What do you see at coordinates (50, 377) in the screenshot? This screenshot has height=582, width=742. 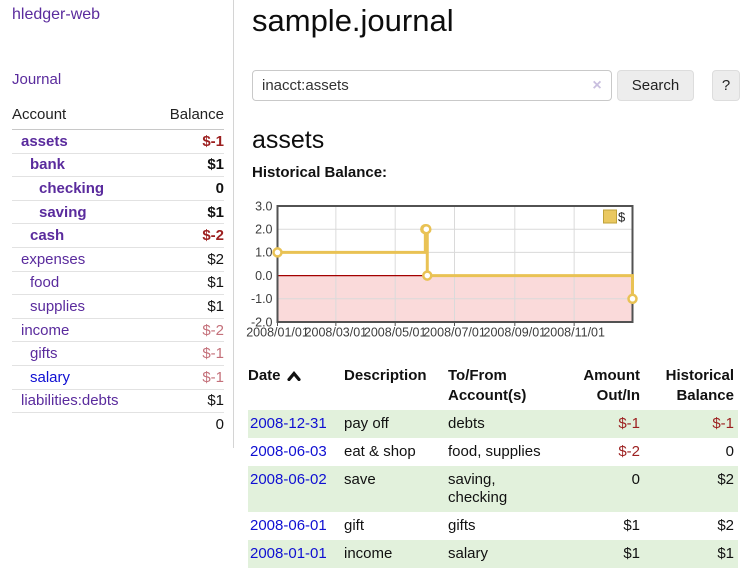 I see `account-link: salary` at bounding box center [50, 377].